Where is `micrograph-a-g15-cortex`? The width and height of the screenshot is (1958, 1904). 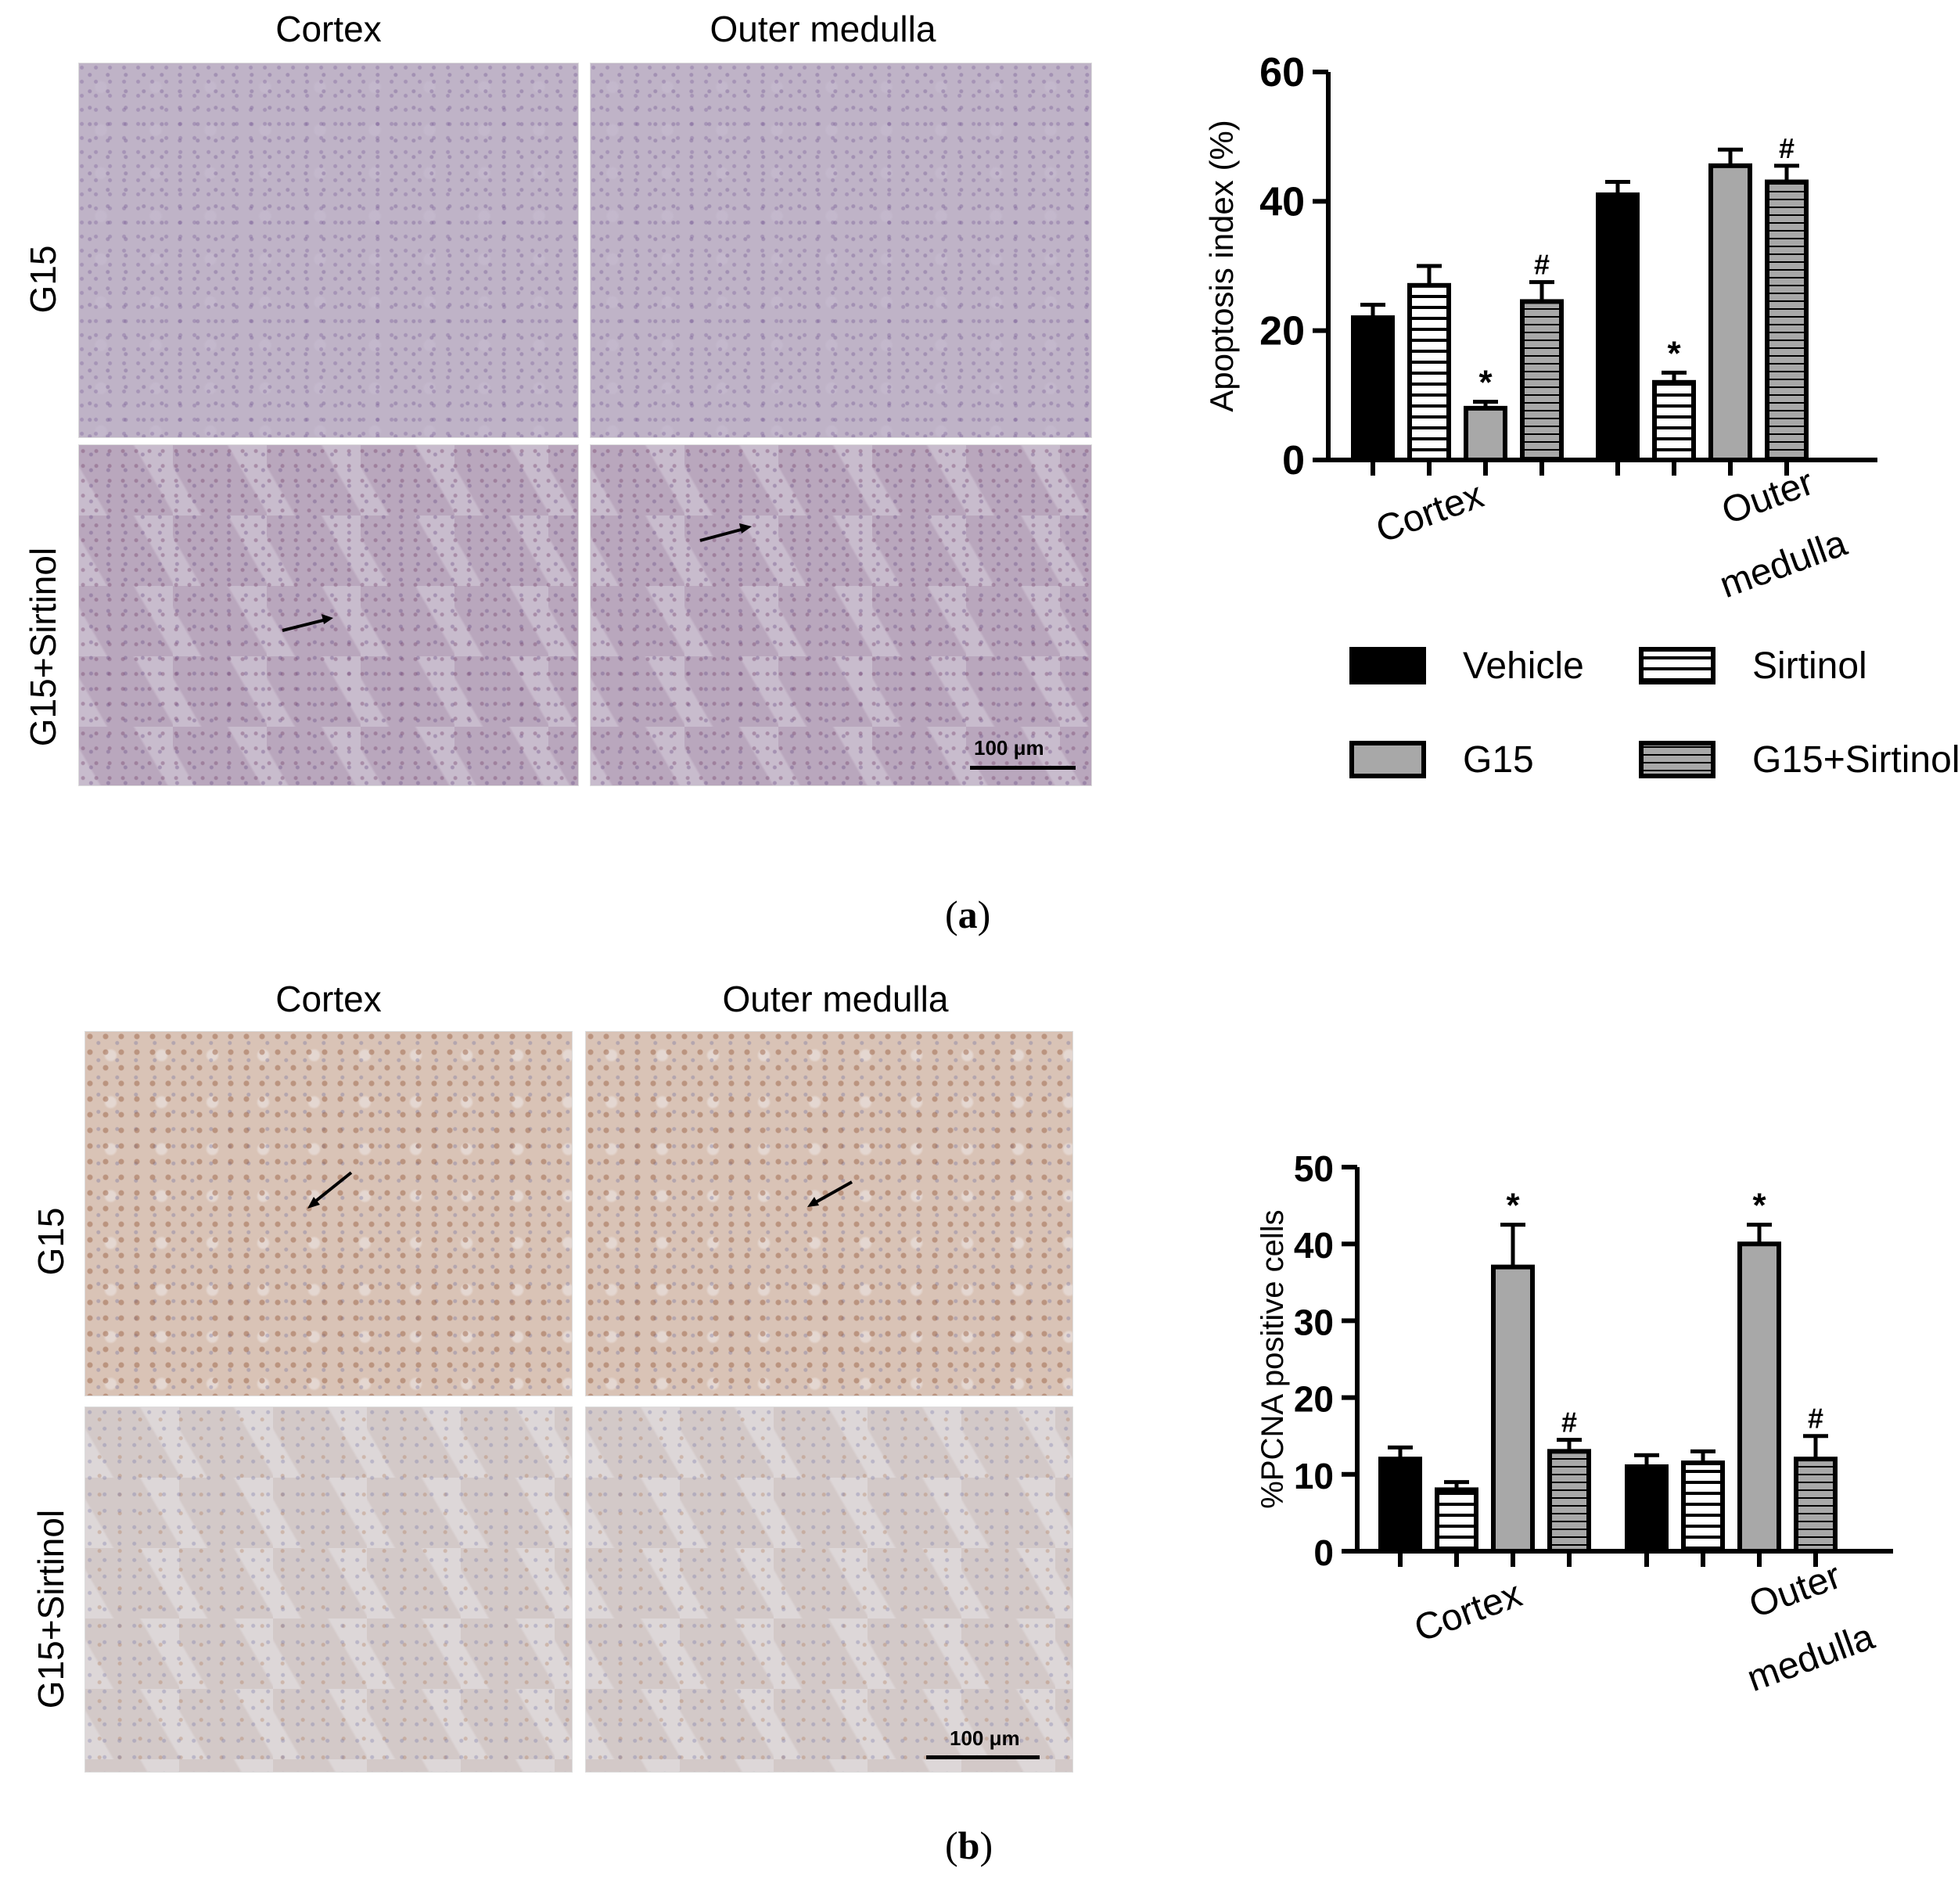
micrograph-a-g15-cortex is located at coordinates (329, 250).